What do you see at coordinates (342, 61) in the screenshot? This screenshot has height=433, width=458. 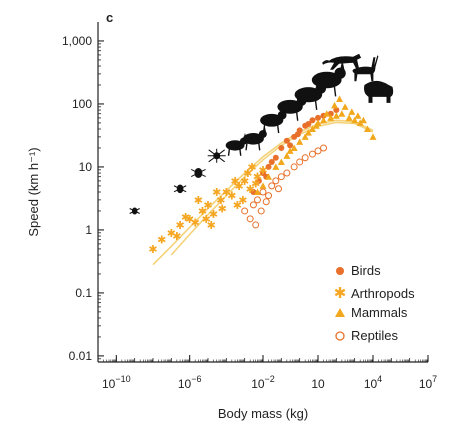 I see `cheetah-icon` at bounding box center [342, 61].